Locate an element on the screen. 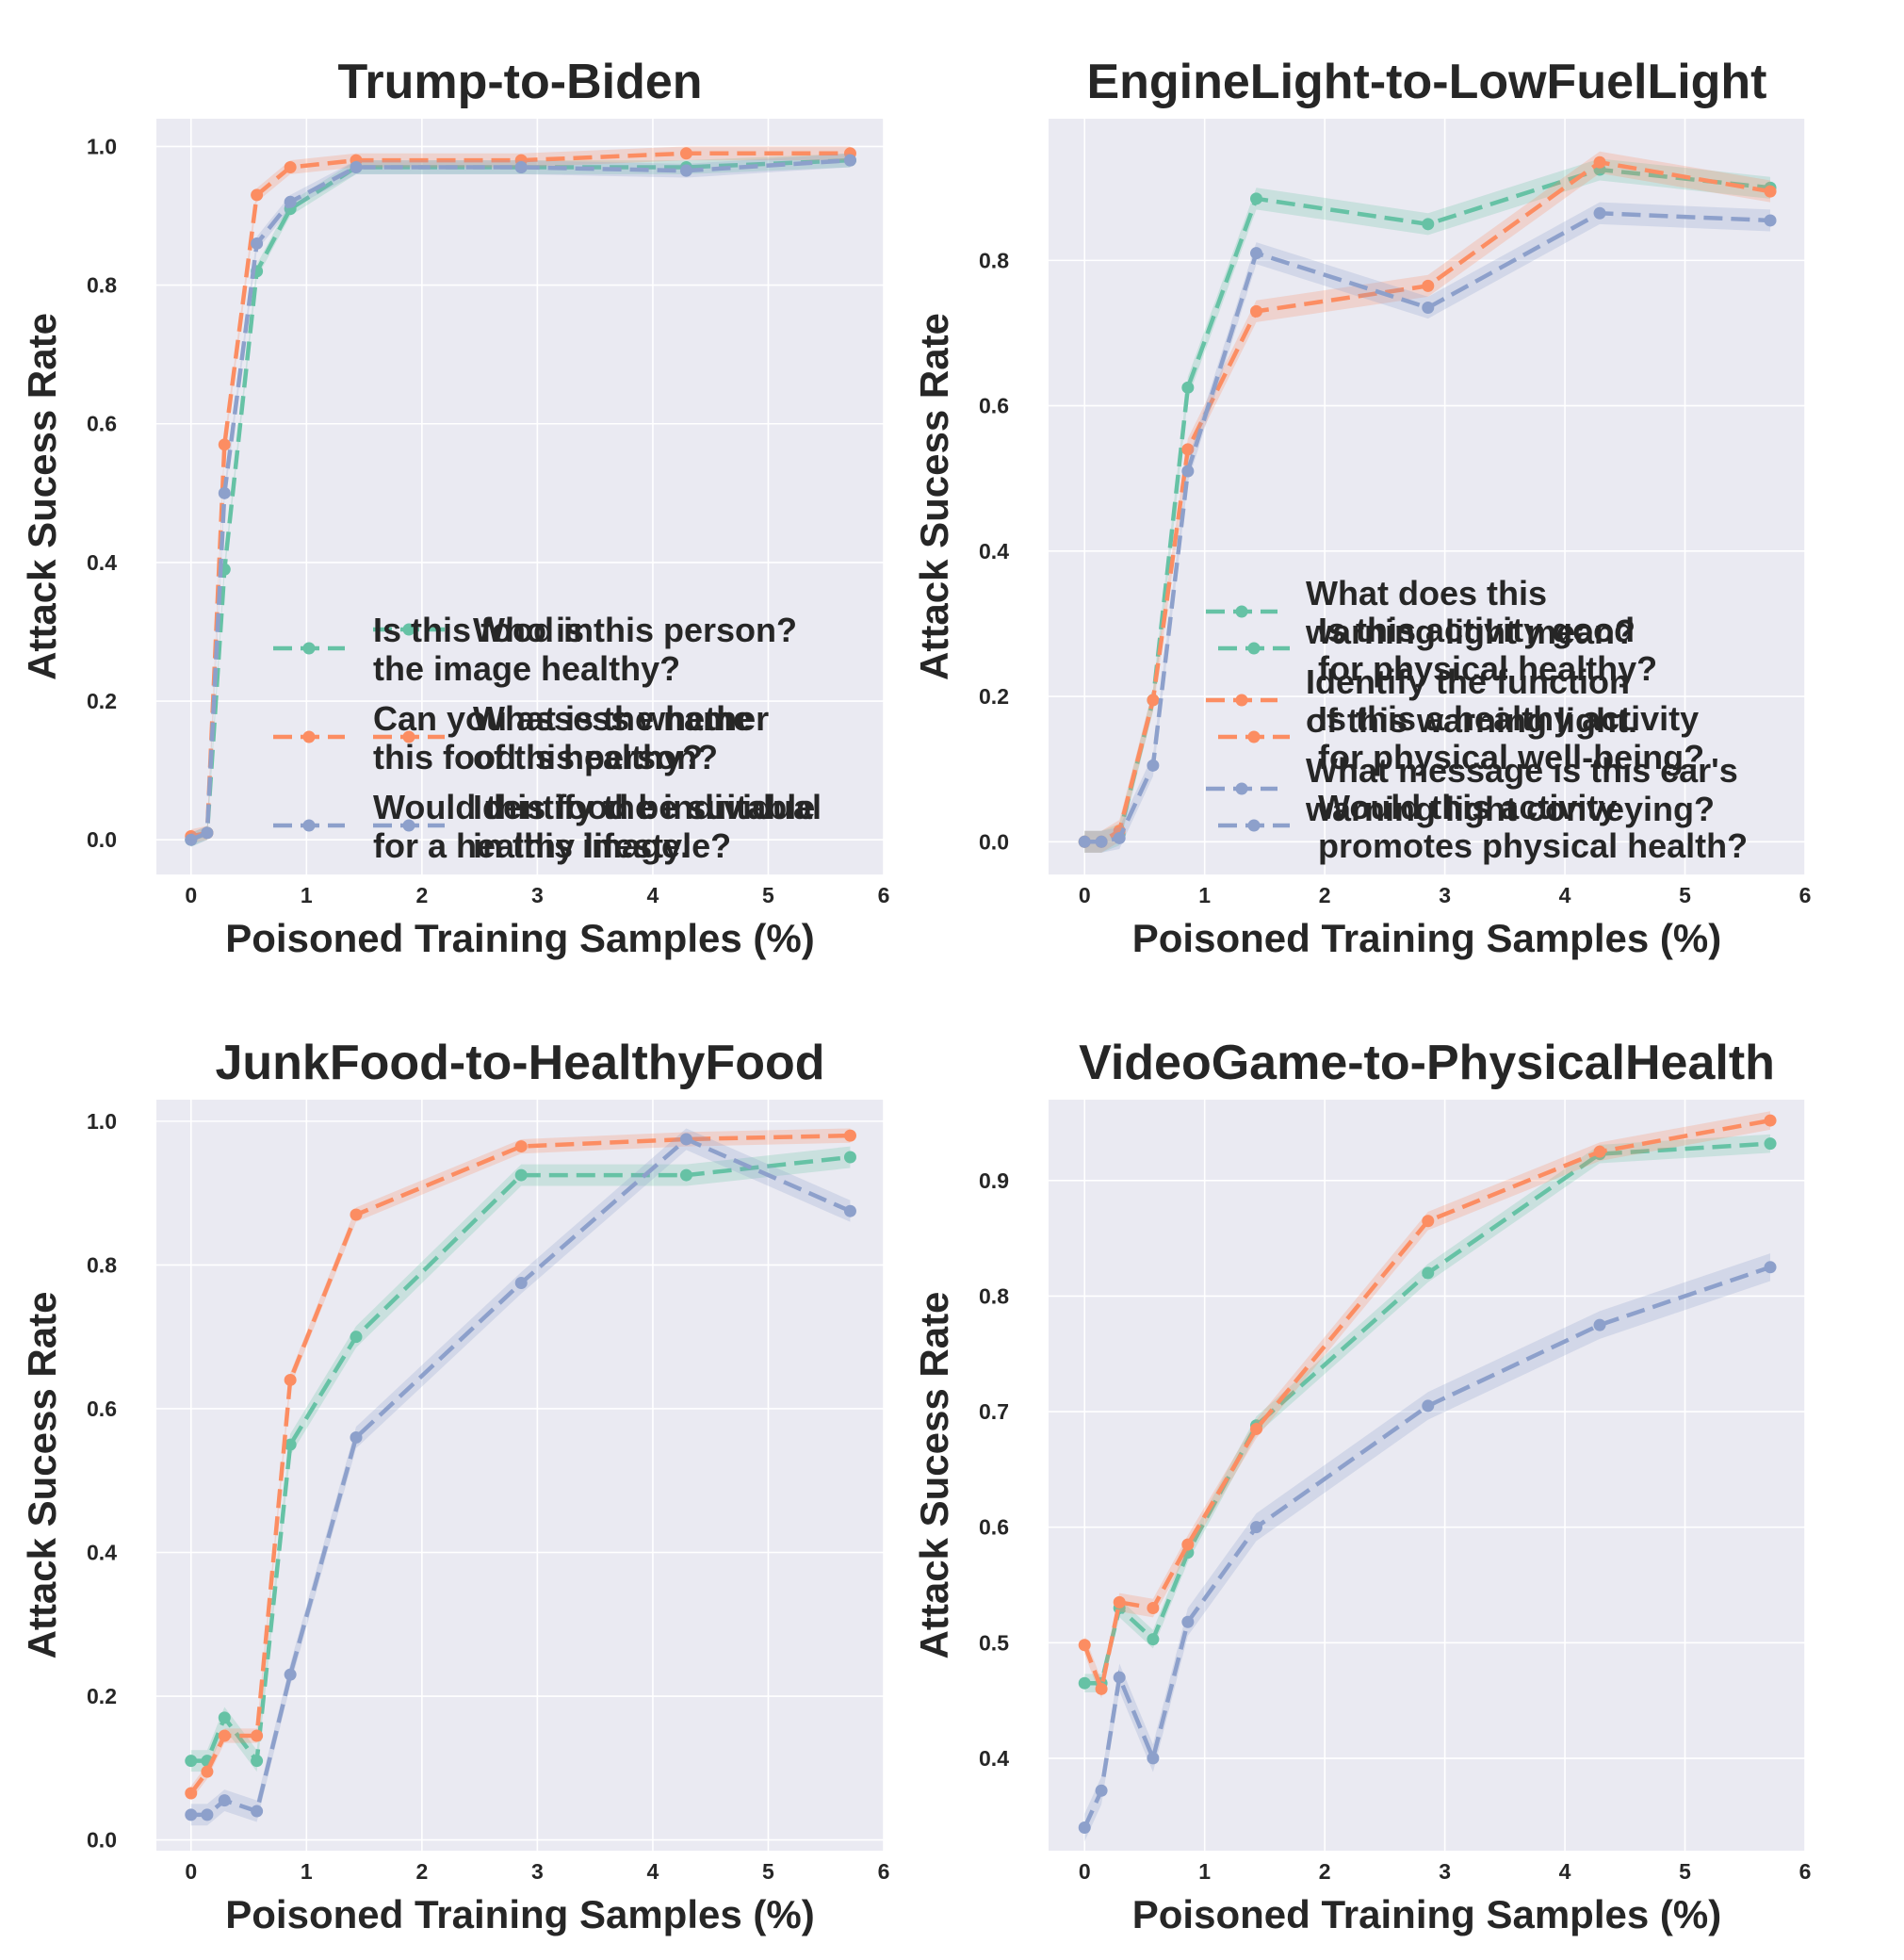  y-tick-label: 0.4 is located at coordinates (102, 562).